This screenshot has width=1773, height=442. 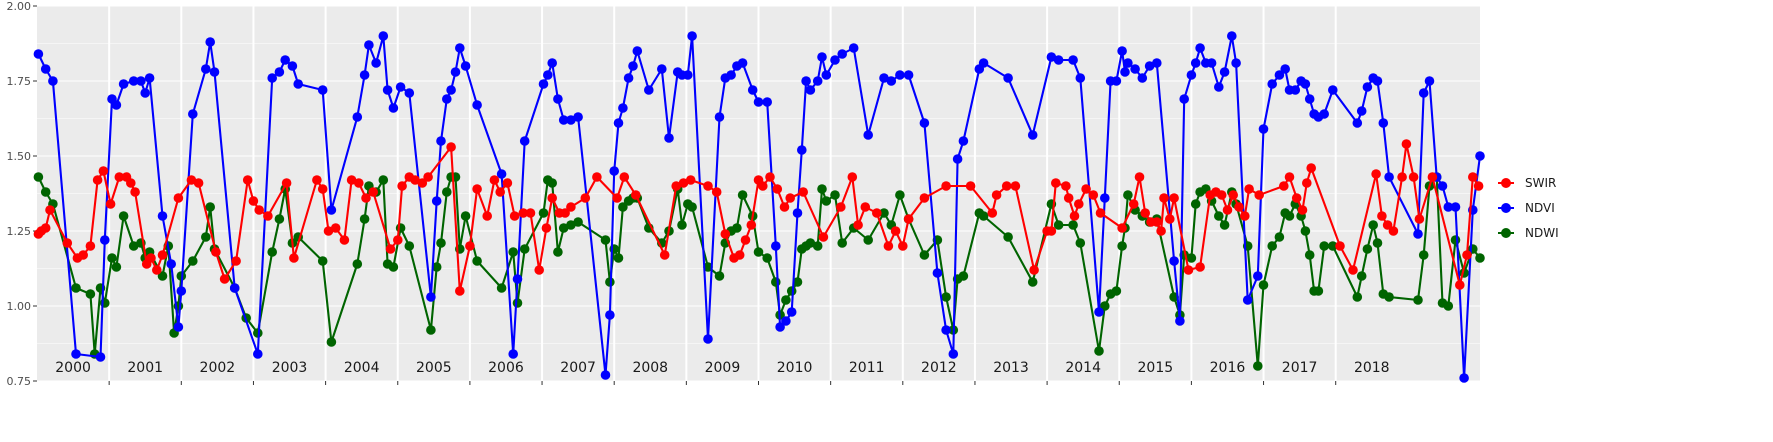 I want to click on legend-label: SWIR, so click(x=1540, y=183).